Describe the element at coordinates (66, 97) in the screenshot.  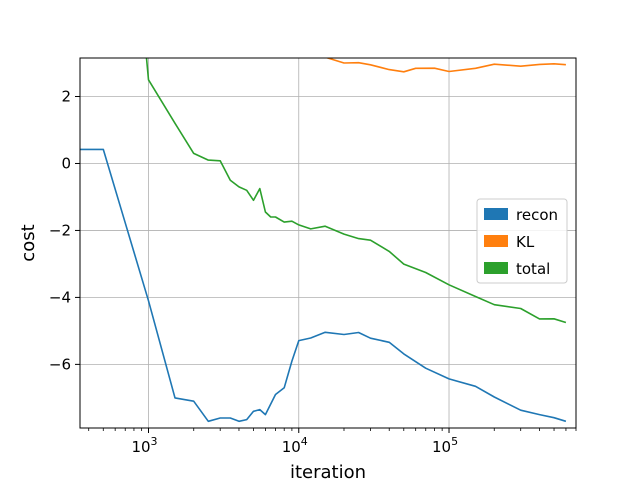
I see `y-tick-label: 2` at that location.